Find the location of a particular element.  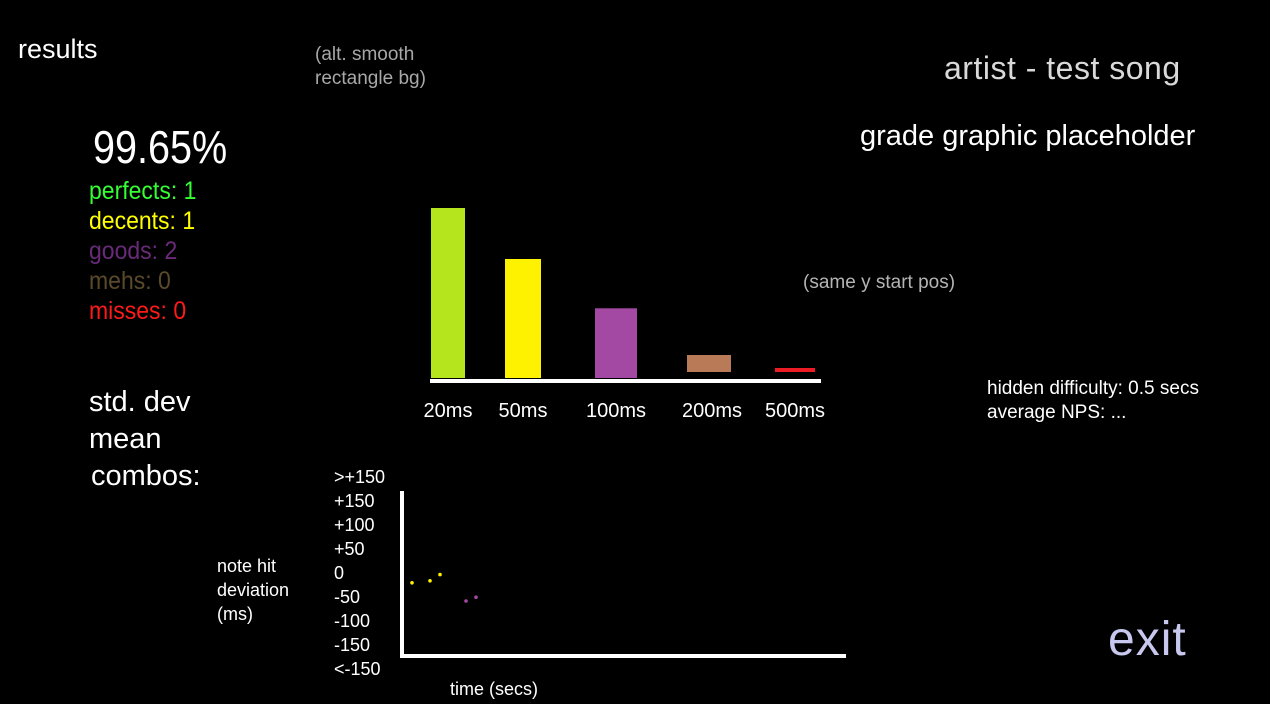

histogram-label-200ms: 200ms is located at coordinates (712, 411).